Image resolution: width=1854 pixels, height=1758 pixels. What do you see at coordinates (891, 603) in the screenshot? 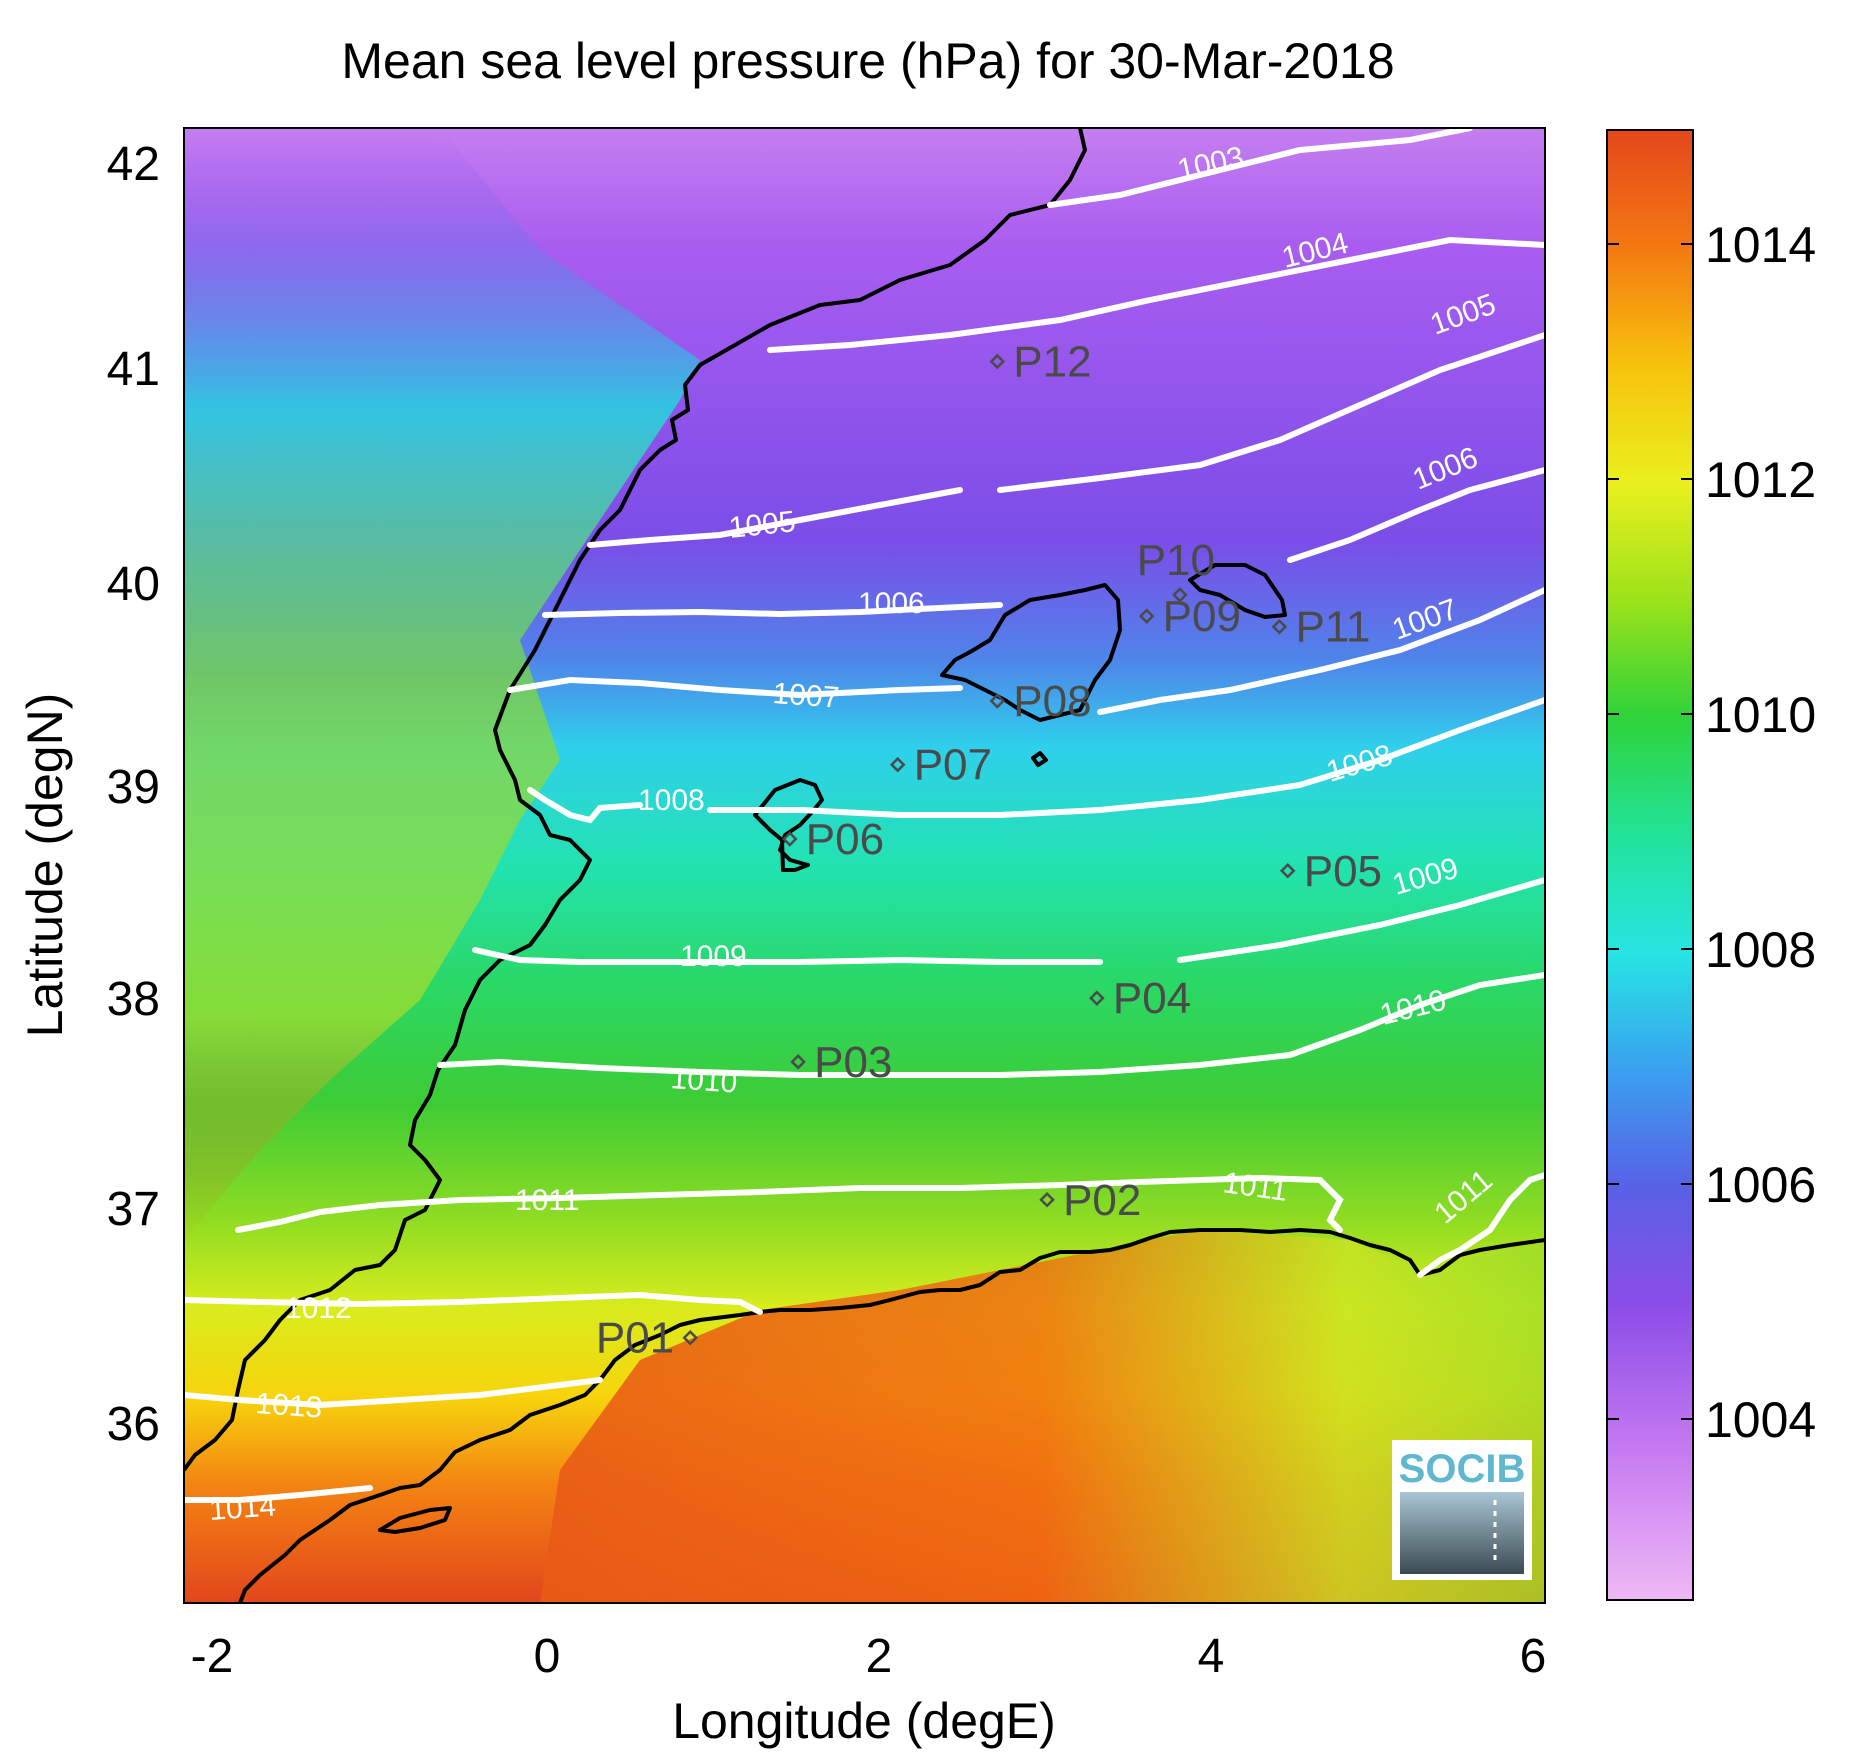
I see `isobar-label: 1006` at bounding box center [891, 603].